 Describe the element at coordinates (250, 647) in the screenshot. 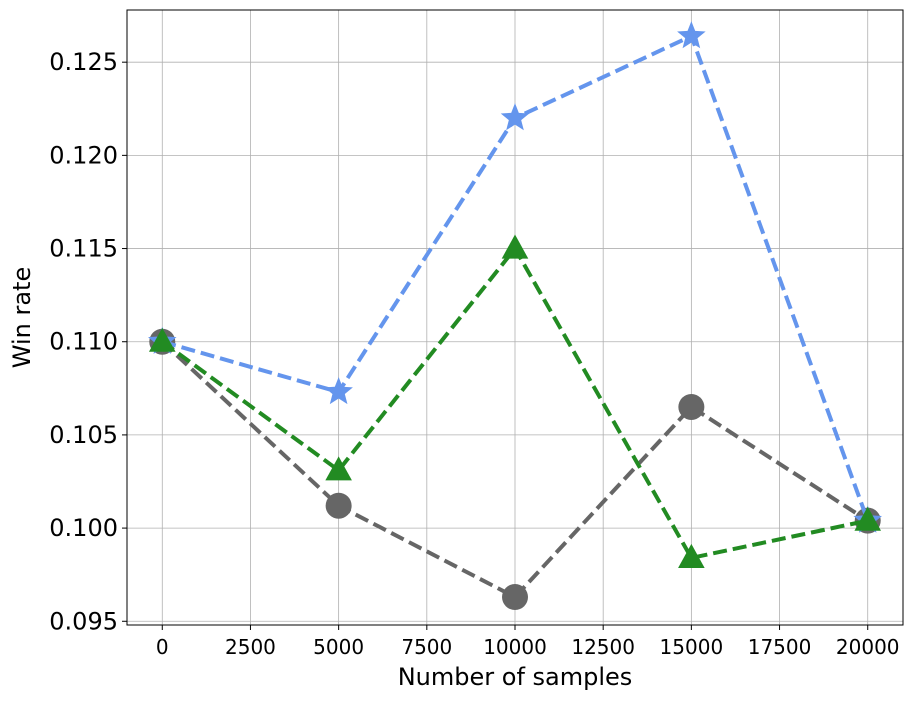

I see `x-tick-label: 2500` at that location.